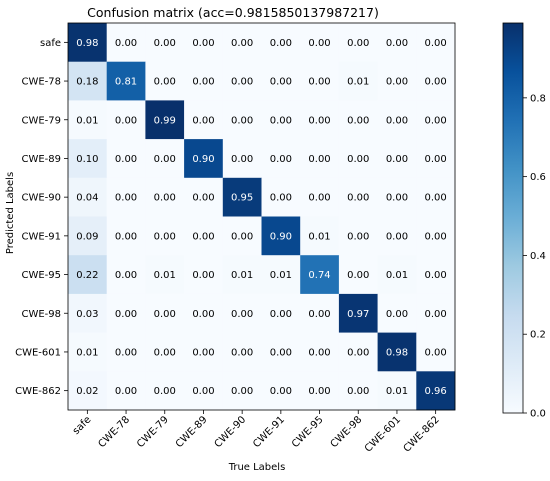 The height and width of the screenshot is (481, 550). What do you see at coordinates (281, 236) in the screenshot?
I see `cell-value-label: 0.90` at bounding box center [281, 236].